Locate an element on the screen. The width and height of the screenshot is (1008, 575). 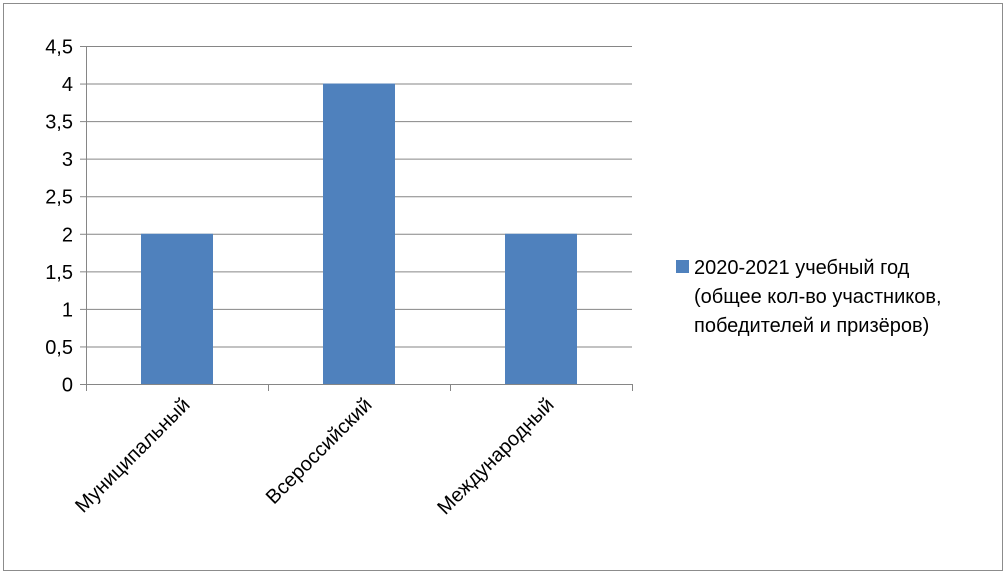
y-axis-tick-label: 4,5 is located at coordinates (59, 48).